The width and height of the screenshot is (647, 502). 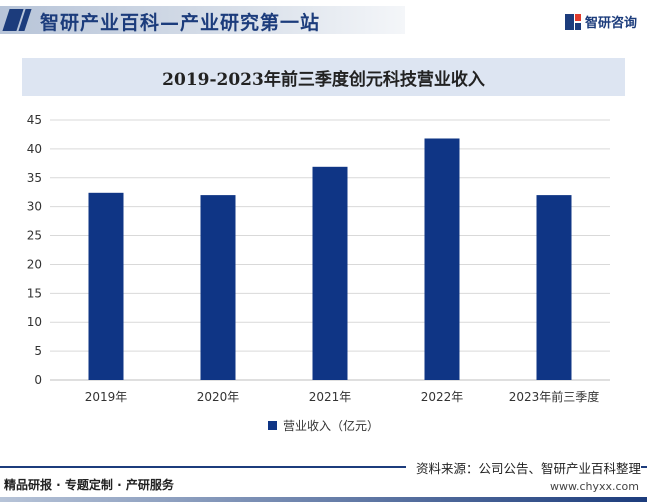 What do you see at coordinates (34, 207) in the screenshot?
I see `y-tick-label: 30` at bounding box center [34, 207].